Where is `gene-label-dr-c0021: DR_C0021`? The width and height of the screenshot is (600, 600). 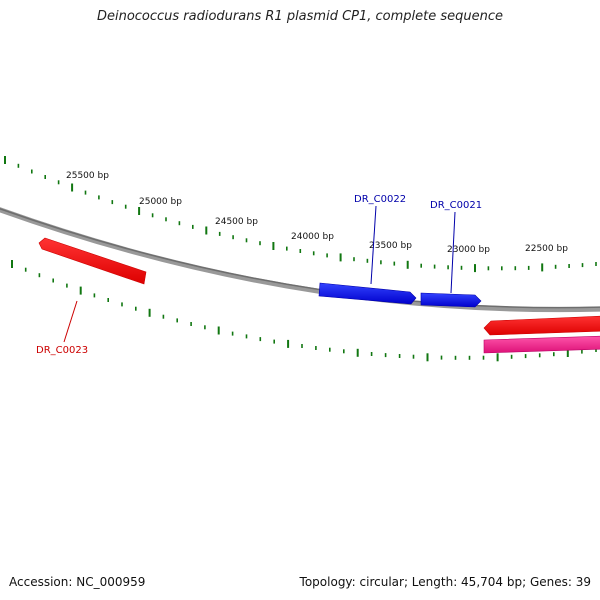 gene-label-dr-c0021: DR_C0021 is located at coordinates (456, 205).